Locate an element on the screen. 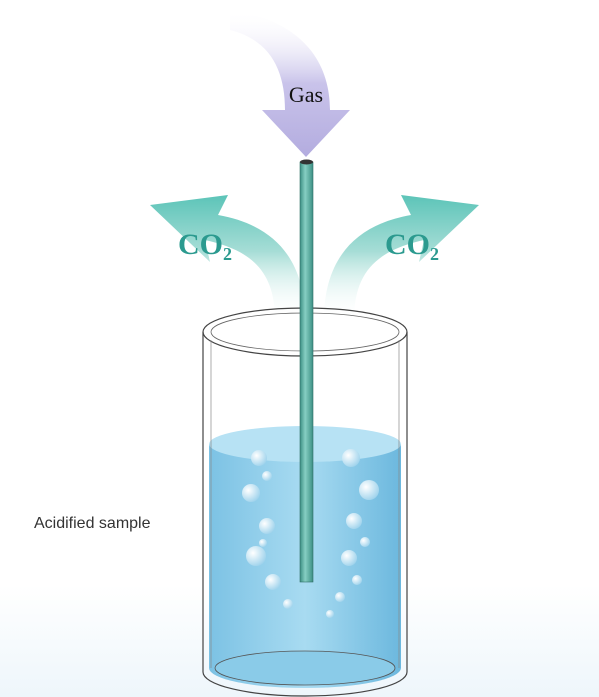  bubbles is located at coordinates (310, 533).